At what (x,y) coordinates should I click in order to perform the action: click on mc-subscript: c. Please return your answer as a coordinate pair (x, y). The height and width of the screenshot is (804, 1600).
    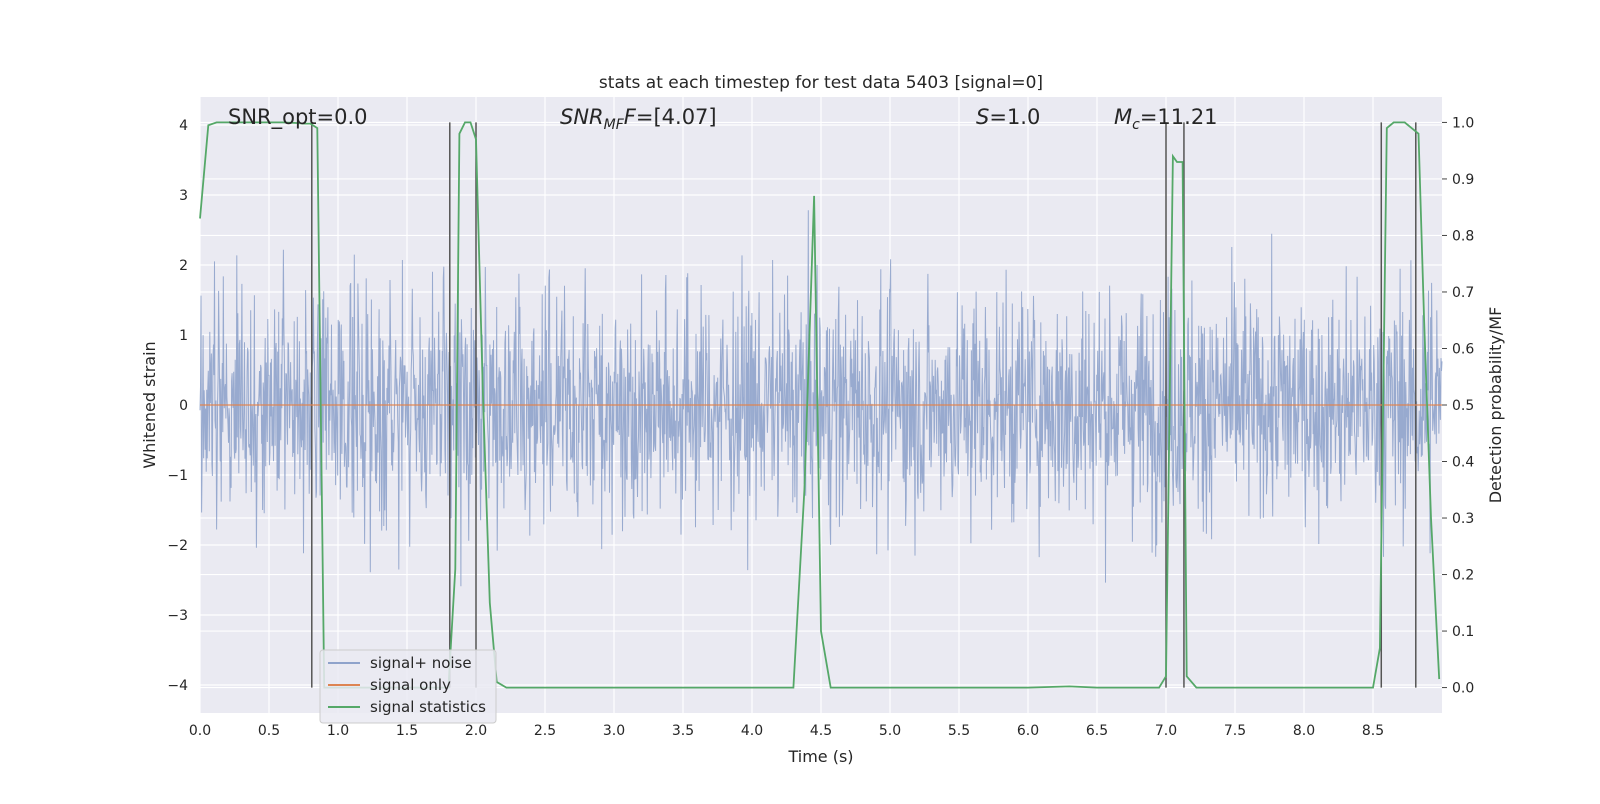
    Looking at the image, I should click on (1136, 125).